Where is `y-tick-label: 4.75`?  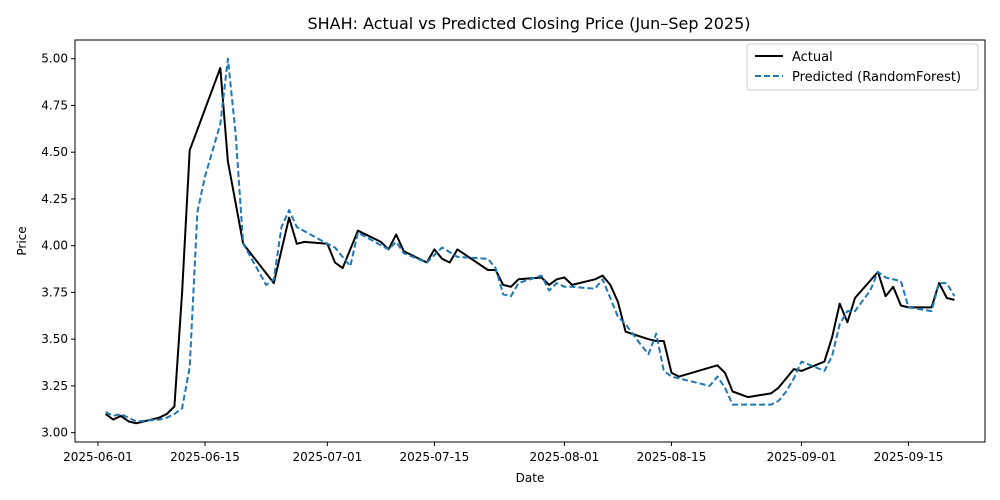 y-tick-label: 4.75 is located at coordinates (54, 105).